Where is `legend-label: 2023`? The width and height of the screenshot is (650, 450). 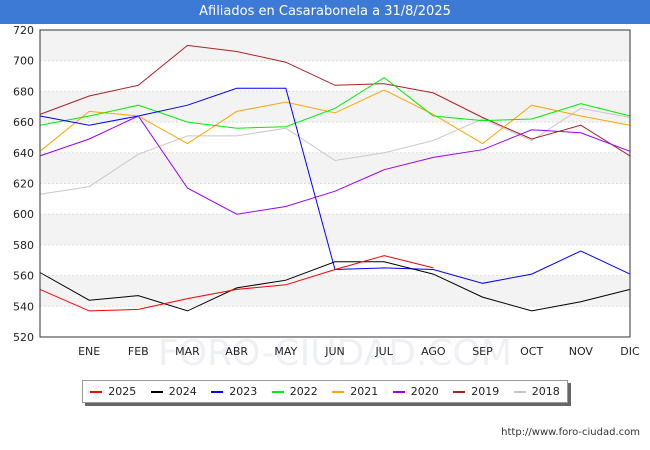 legend-label: 2023 is located at coordinates (243, 391).